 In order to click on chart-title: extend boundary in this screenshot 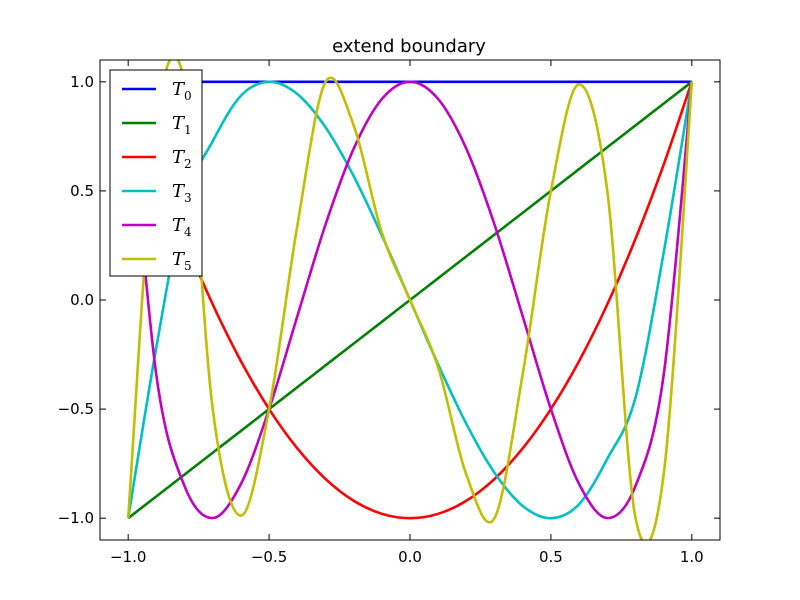, I will do `click(409, 46)`.